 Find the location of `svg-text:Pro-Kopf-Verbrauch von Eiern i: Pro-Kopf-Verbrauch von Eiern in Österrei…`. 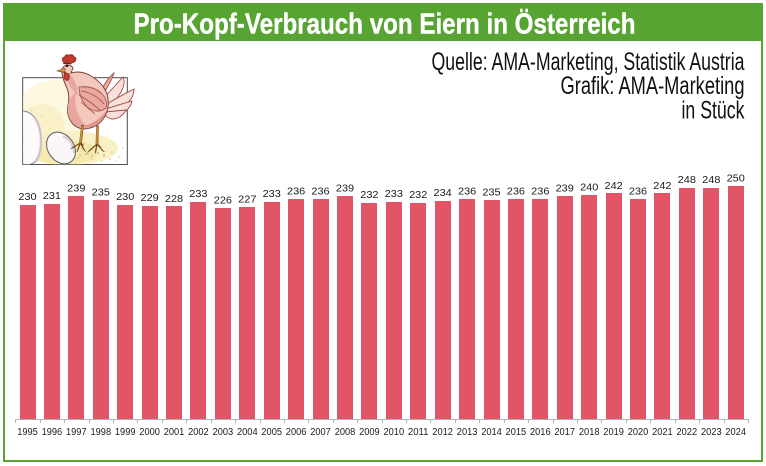

svg-text:Pro-Kopf-Verbrauch von Eiern i: Pro-Kopf-Verbrauch von Eiern in Österrei… is located at coordinates (385, 23).